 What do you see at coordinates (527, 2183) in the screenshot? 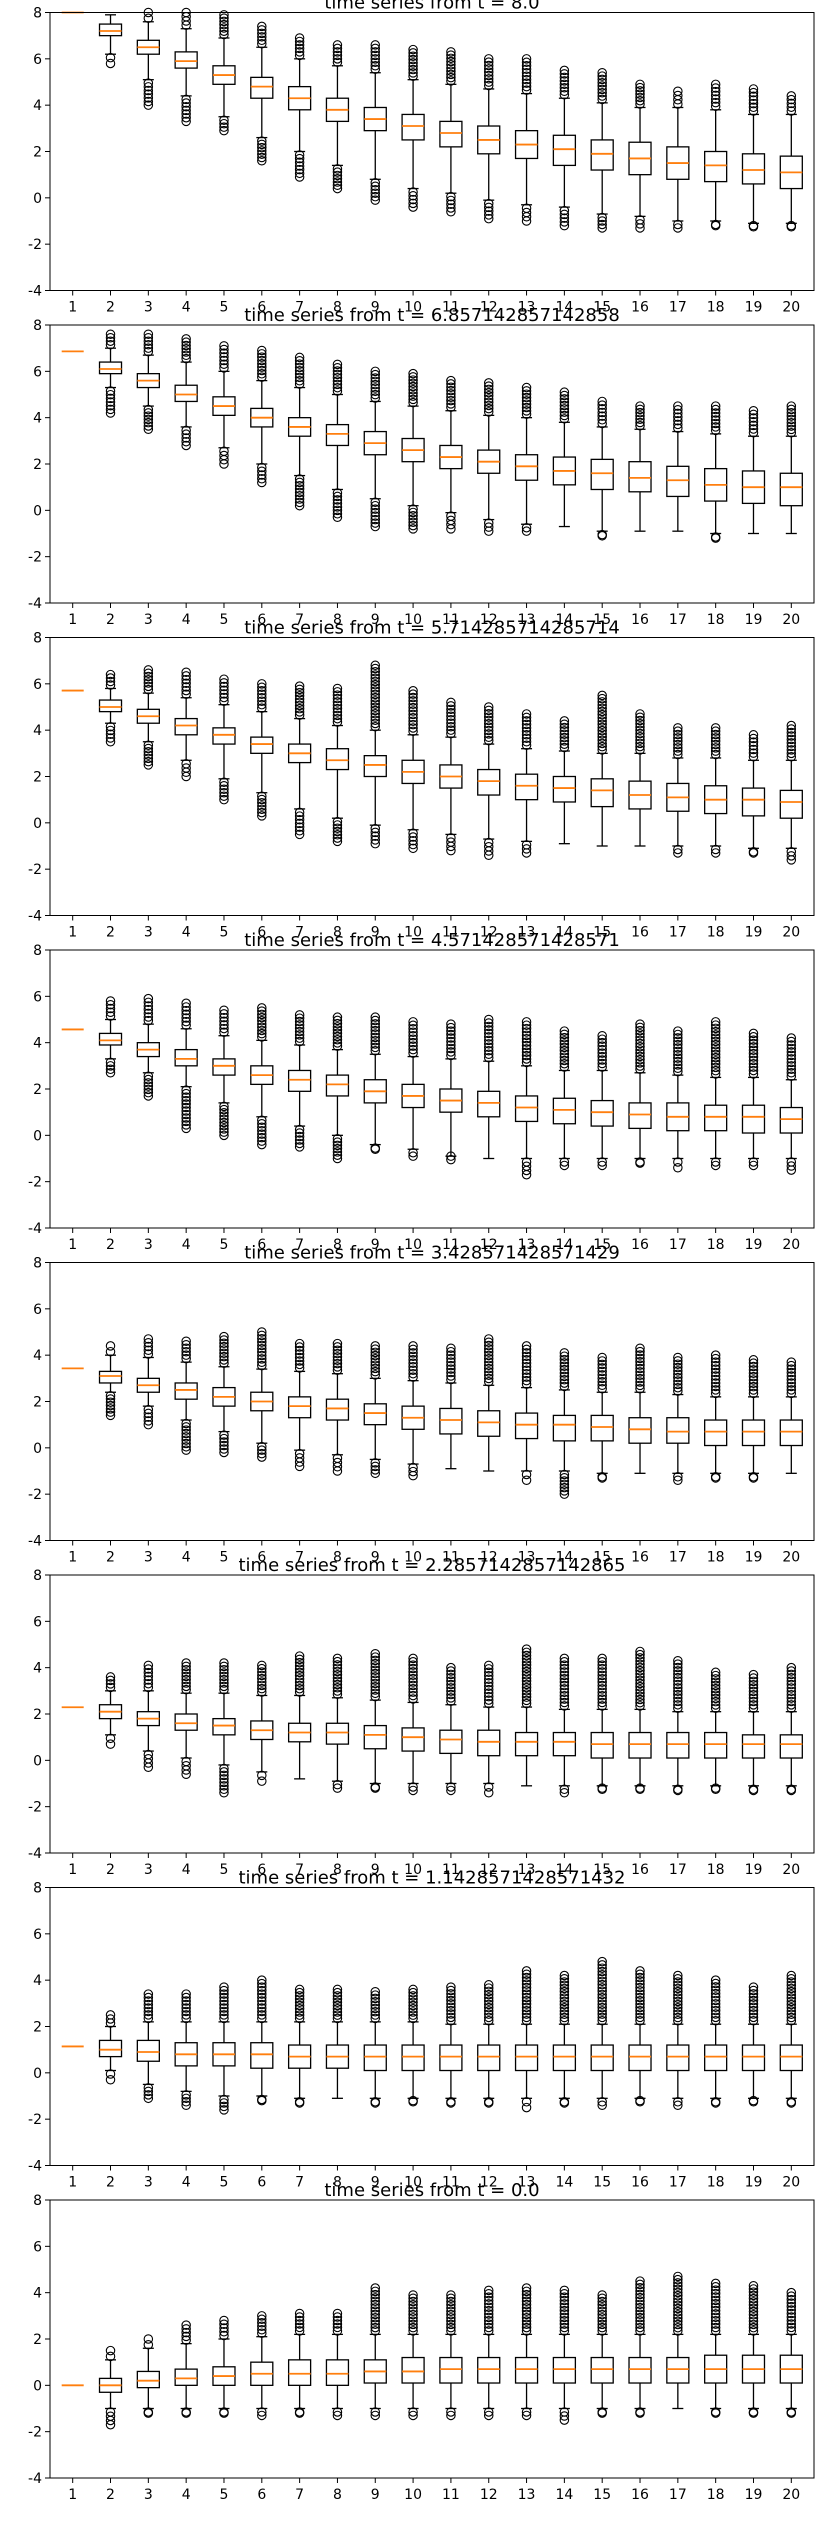
I see `x-tick-label: 13` at bounding box center [527, 2183].